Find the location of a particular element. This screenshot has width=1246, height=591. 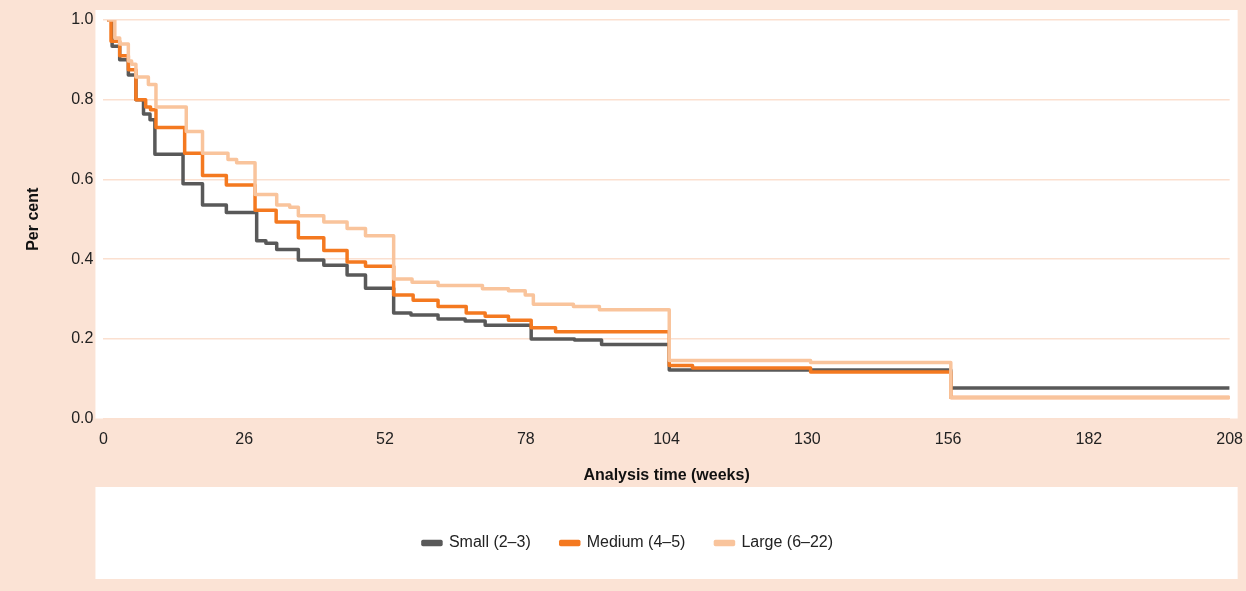

x-tick-label: 208 is located at coordinates (1230, 438).